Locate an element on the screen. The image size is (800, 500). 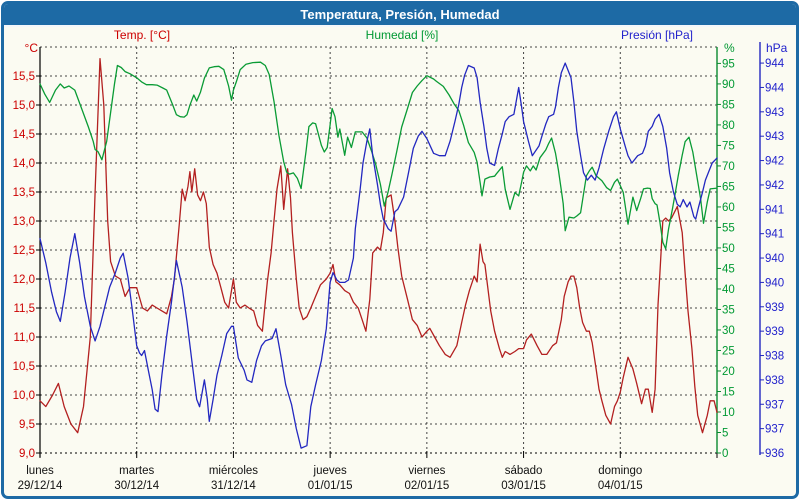
x-axis-day-date: 03/01/15 is located at coordinates (523, 486).